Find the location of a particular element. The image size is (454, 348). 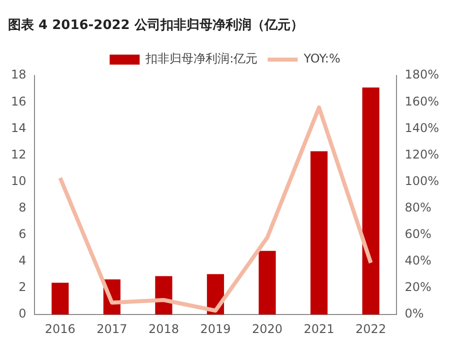

x-tick-label: 2022 is located at coordinates (371, 329).